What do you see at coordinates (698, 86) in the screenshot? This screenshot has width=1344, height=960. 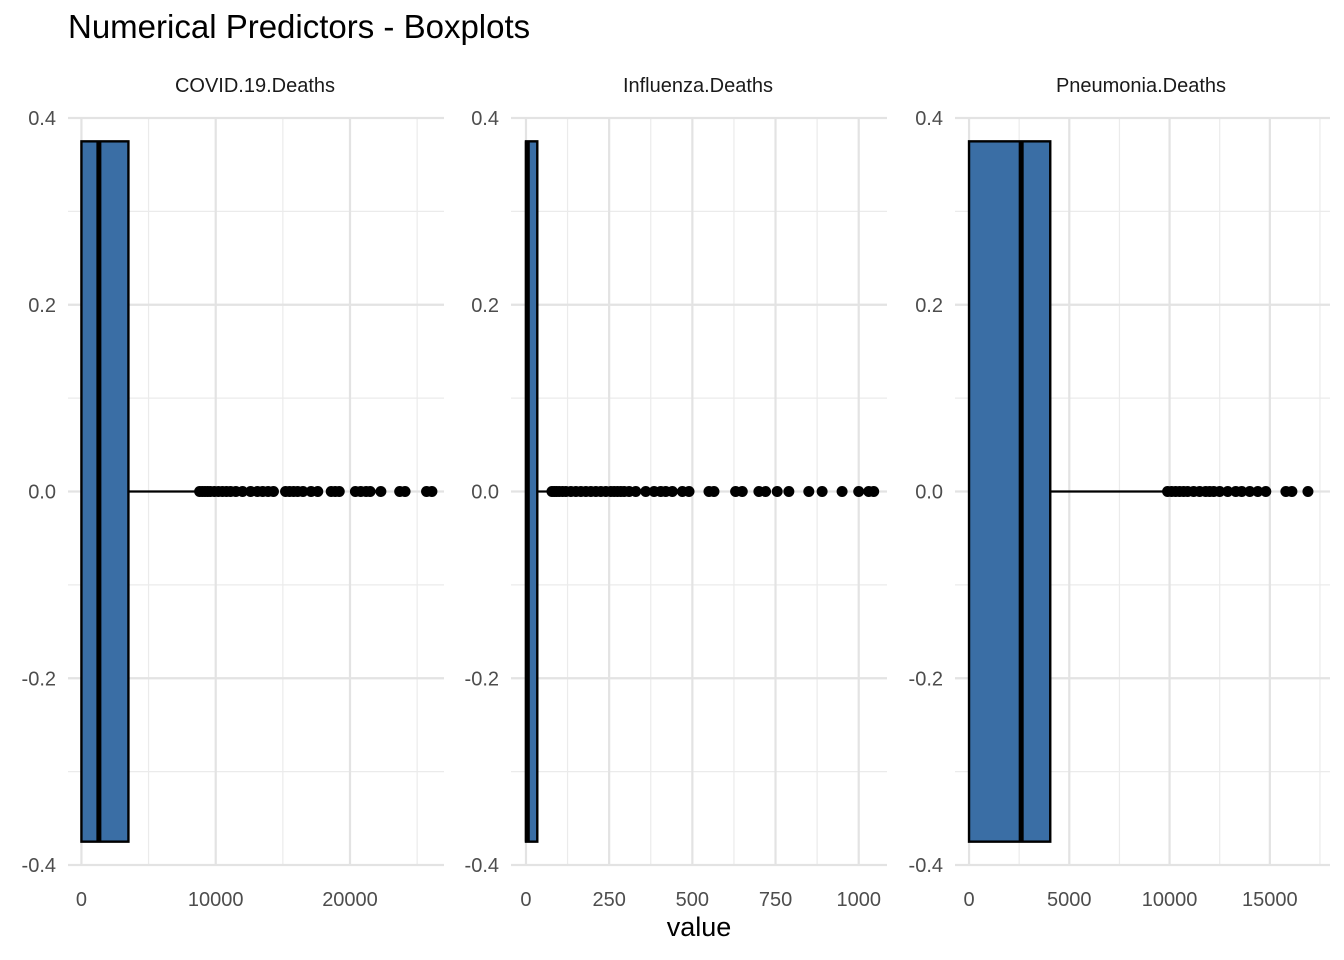 I see `facet-label: Influenza.Deaths` at bounding box center [698, 86].